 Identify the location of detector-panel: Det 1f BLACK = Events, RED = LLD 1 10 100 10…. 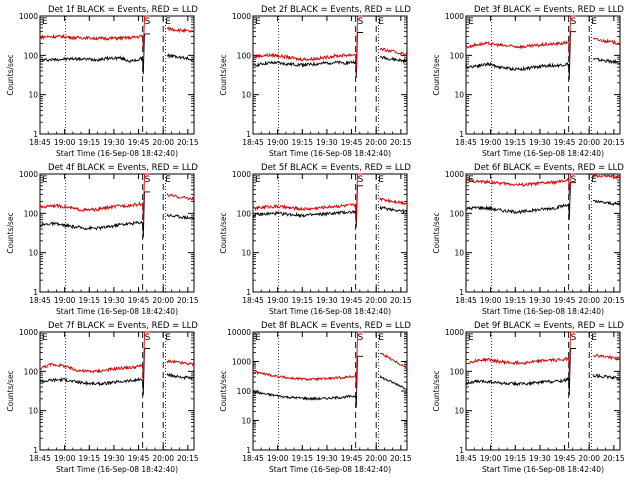
(102, 81).